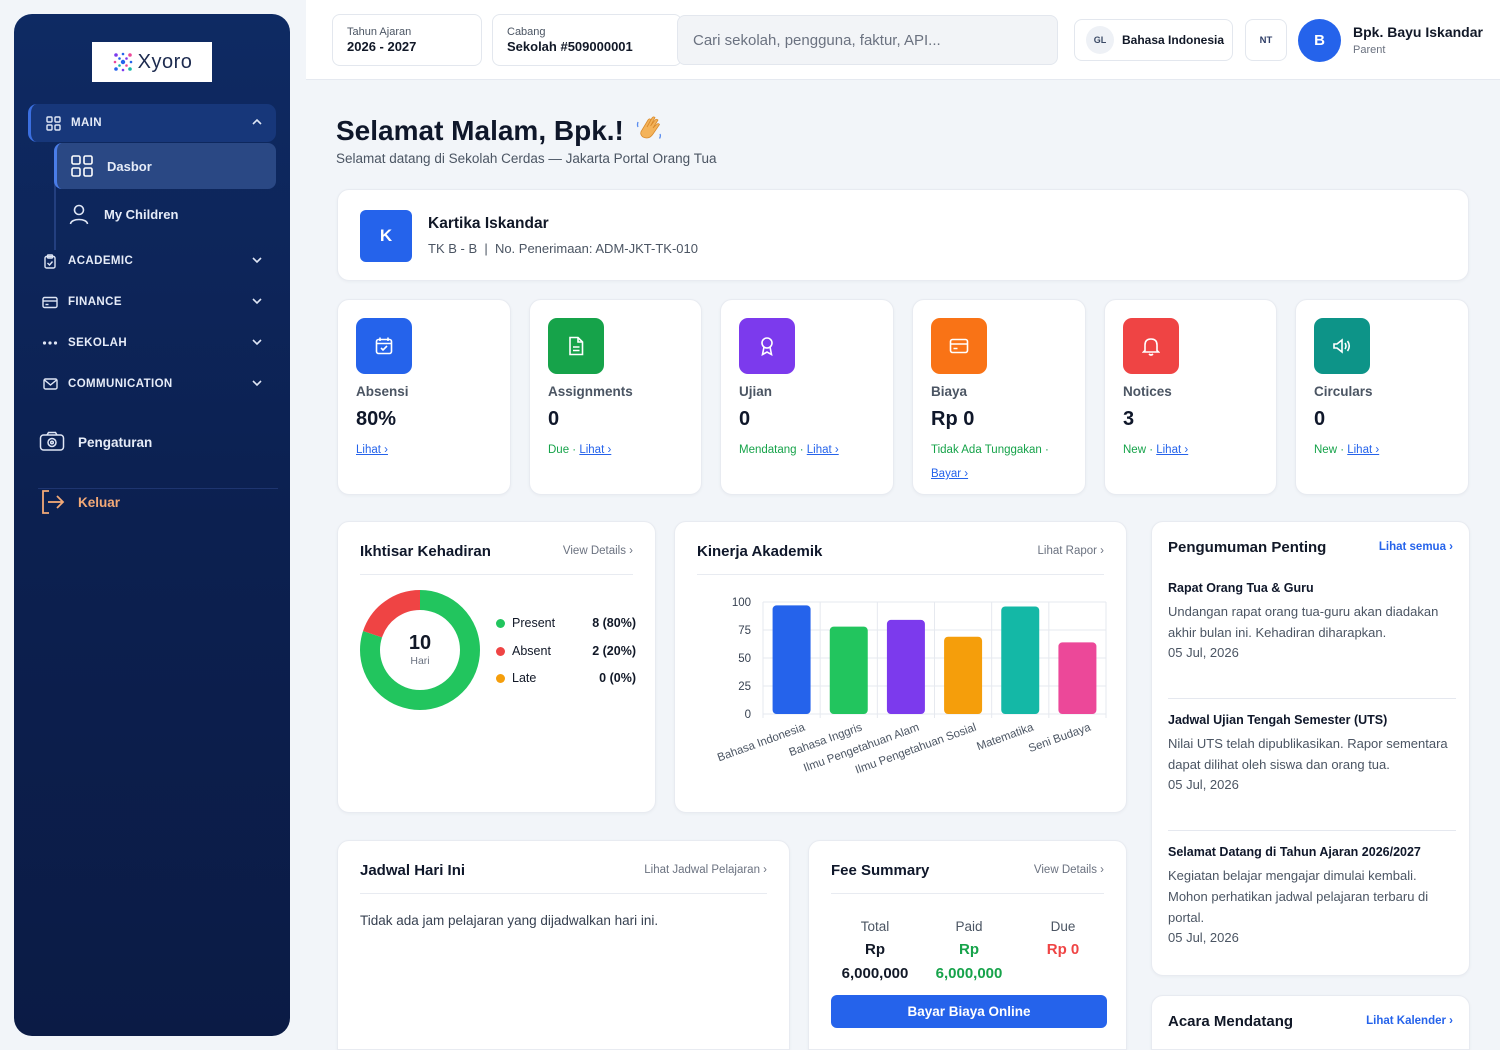  I want to click on stat-note: Due ·, so click(564, 450).